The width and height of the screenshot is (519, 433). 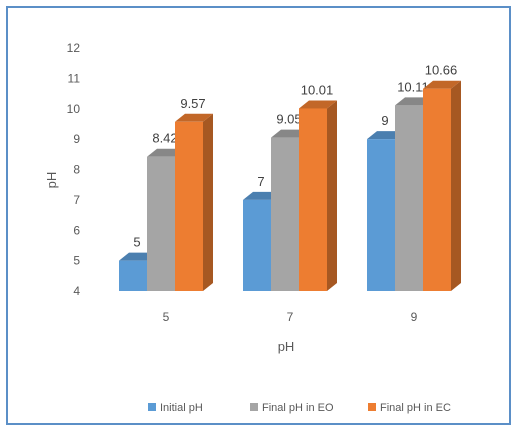 I want to click on legend-item: Final pH in EC, so click(x=409, y=408).